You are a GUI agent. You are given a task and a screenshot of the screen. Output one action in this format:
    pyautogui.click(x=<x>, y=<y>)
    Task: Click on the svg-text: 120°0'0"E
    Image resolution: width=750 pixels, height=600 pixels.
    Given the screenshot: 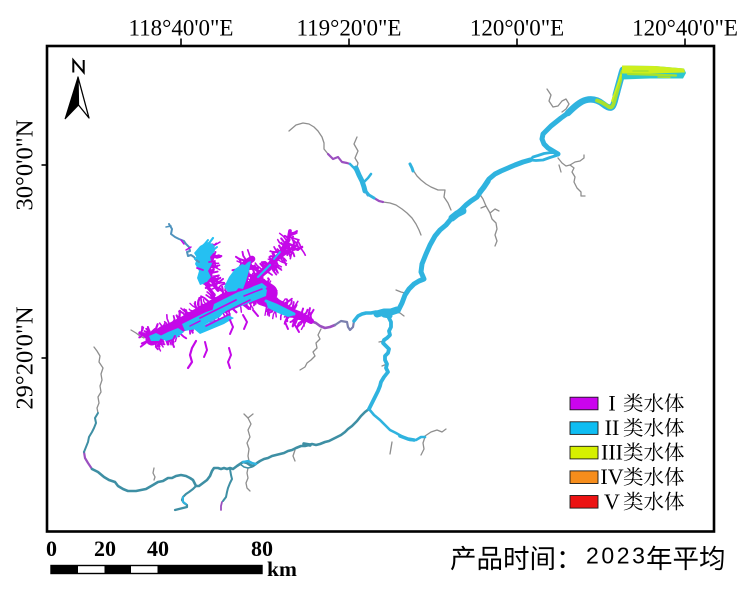 What is the action you would take?
    pyautogui.click(x=517, y=28)
    